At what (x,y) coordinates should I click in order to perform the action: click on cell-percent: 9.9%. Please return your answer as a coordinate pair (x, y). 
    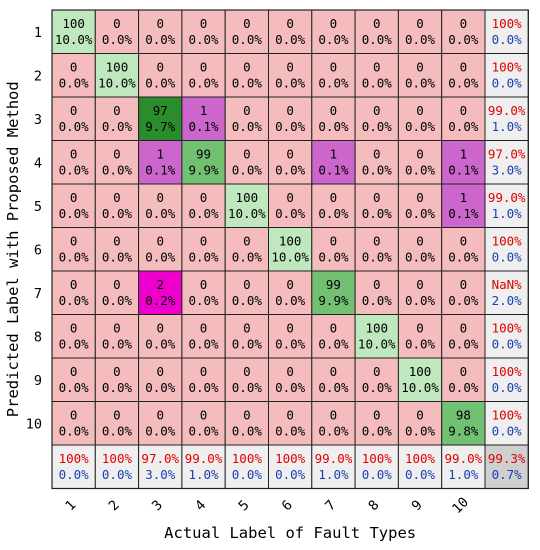
    Looking at the image, I should click on (203, 170).